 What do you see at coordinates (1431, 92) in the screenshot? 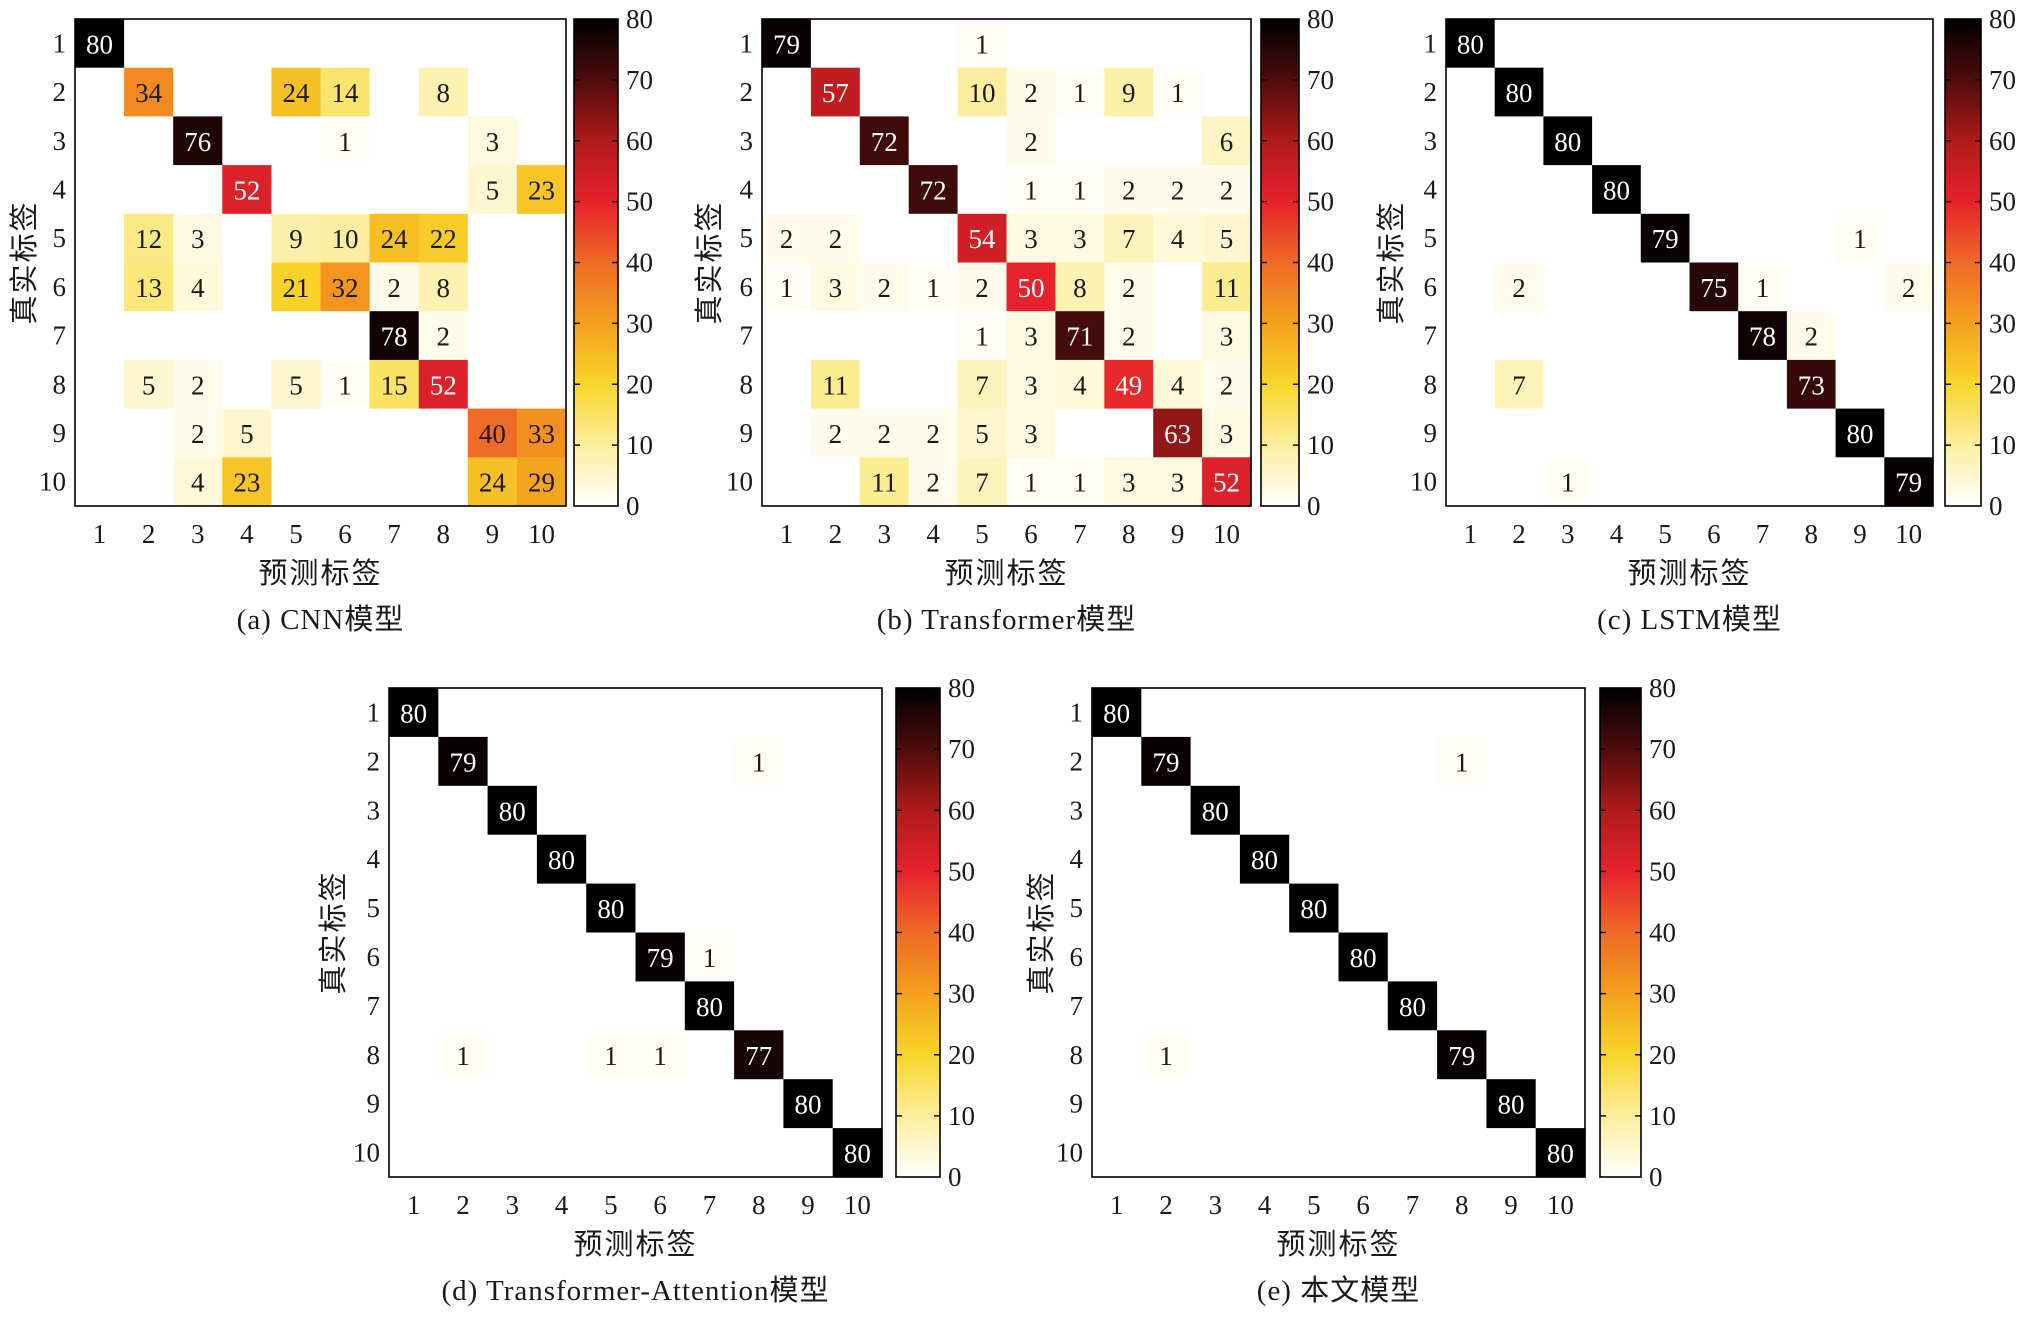
I see `y-tick-label: 2` at bounding box center [1431, 92].